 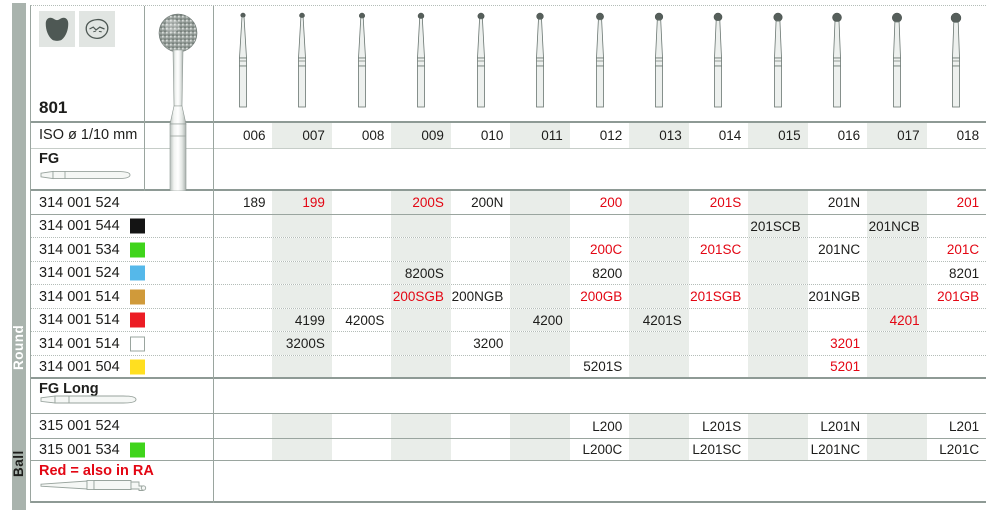 I want to click on bur-ref-3200: 3200, so click(x=488, y=343).